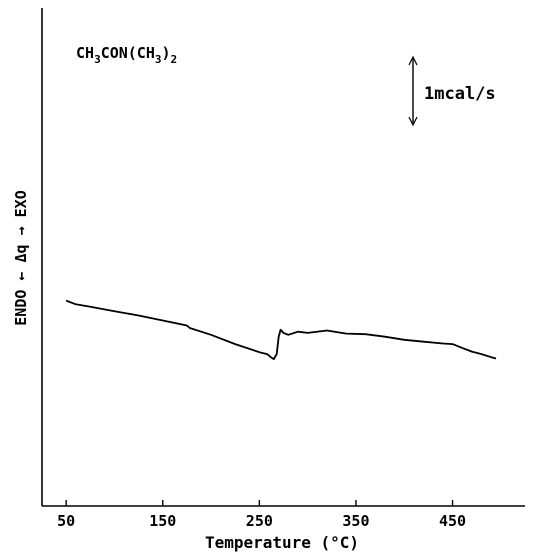 The height and width of the screenshot is (553, 534). Describe the element at coordinates (21, 248) in the screenshot. I see `y-label-q: q` at that location.